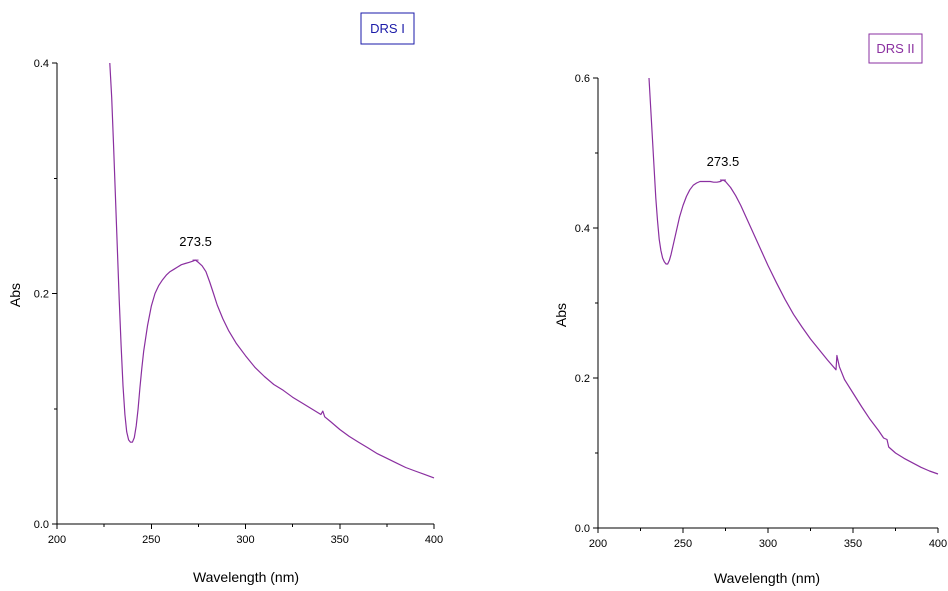 This screenshot has width=948, height=591. What do you see at coordinates (561, 315) in the screenshot?
I see `y-axis-label-drs-ii: Abs` at bounding box center [561, 315].